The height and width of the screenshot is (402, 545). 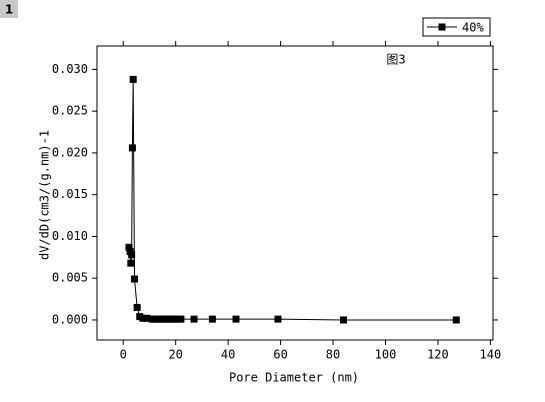 What do you see at coordinates (123, 355) in the screenshot?
I see `x-tick-label: 0` at bounding box center [123, 355].